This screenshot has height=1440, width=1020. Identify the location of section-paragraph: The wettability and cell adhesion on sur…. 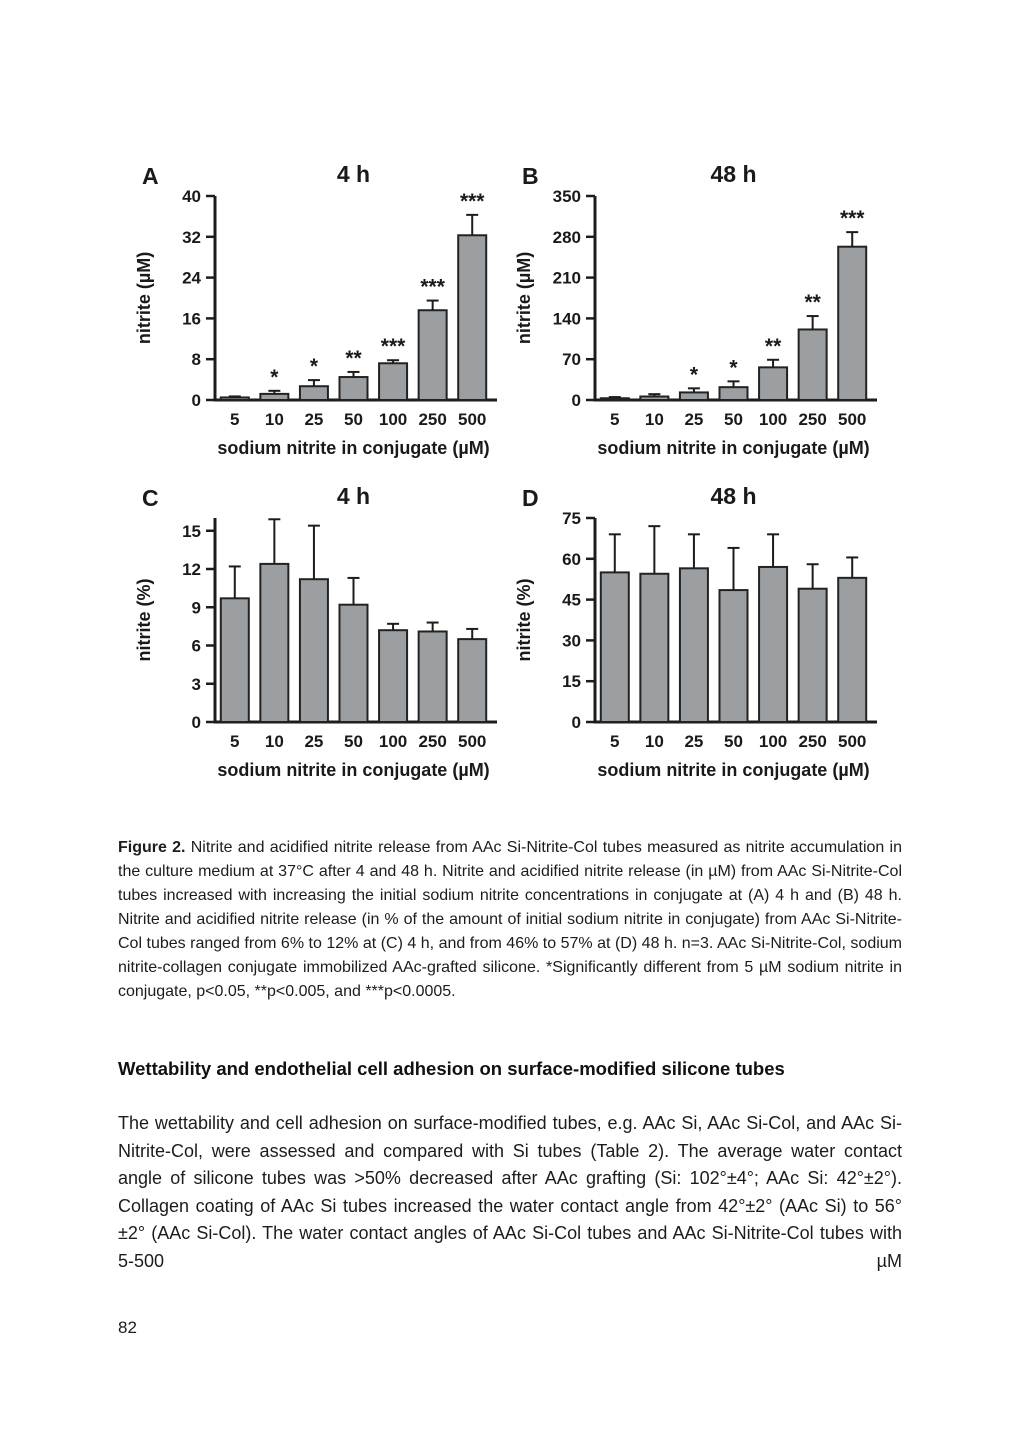
(510, 1192).